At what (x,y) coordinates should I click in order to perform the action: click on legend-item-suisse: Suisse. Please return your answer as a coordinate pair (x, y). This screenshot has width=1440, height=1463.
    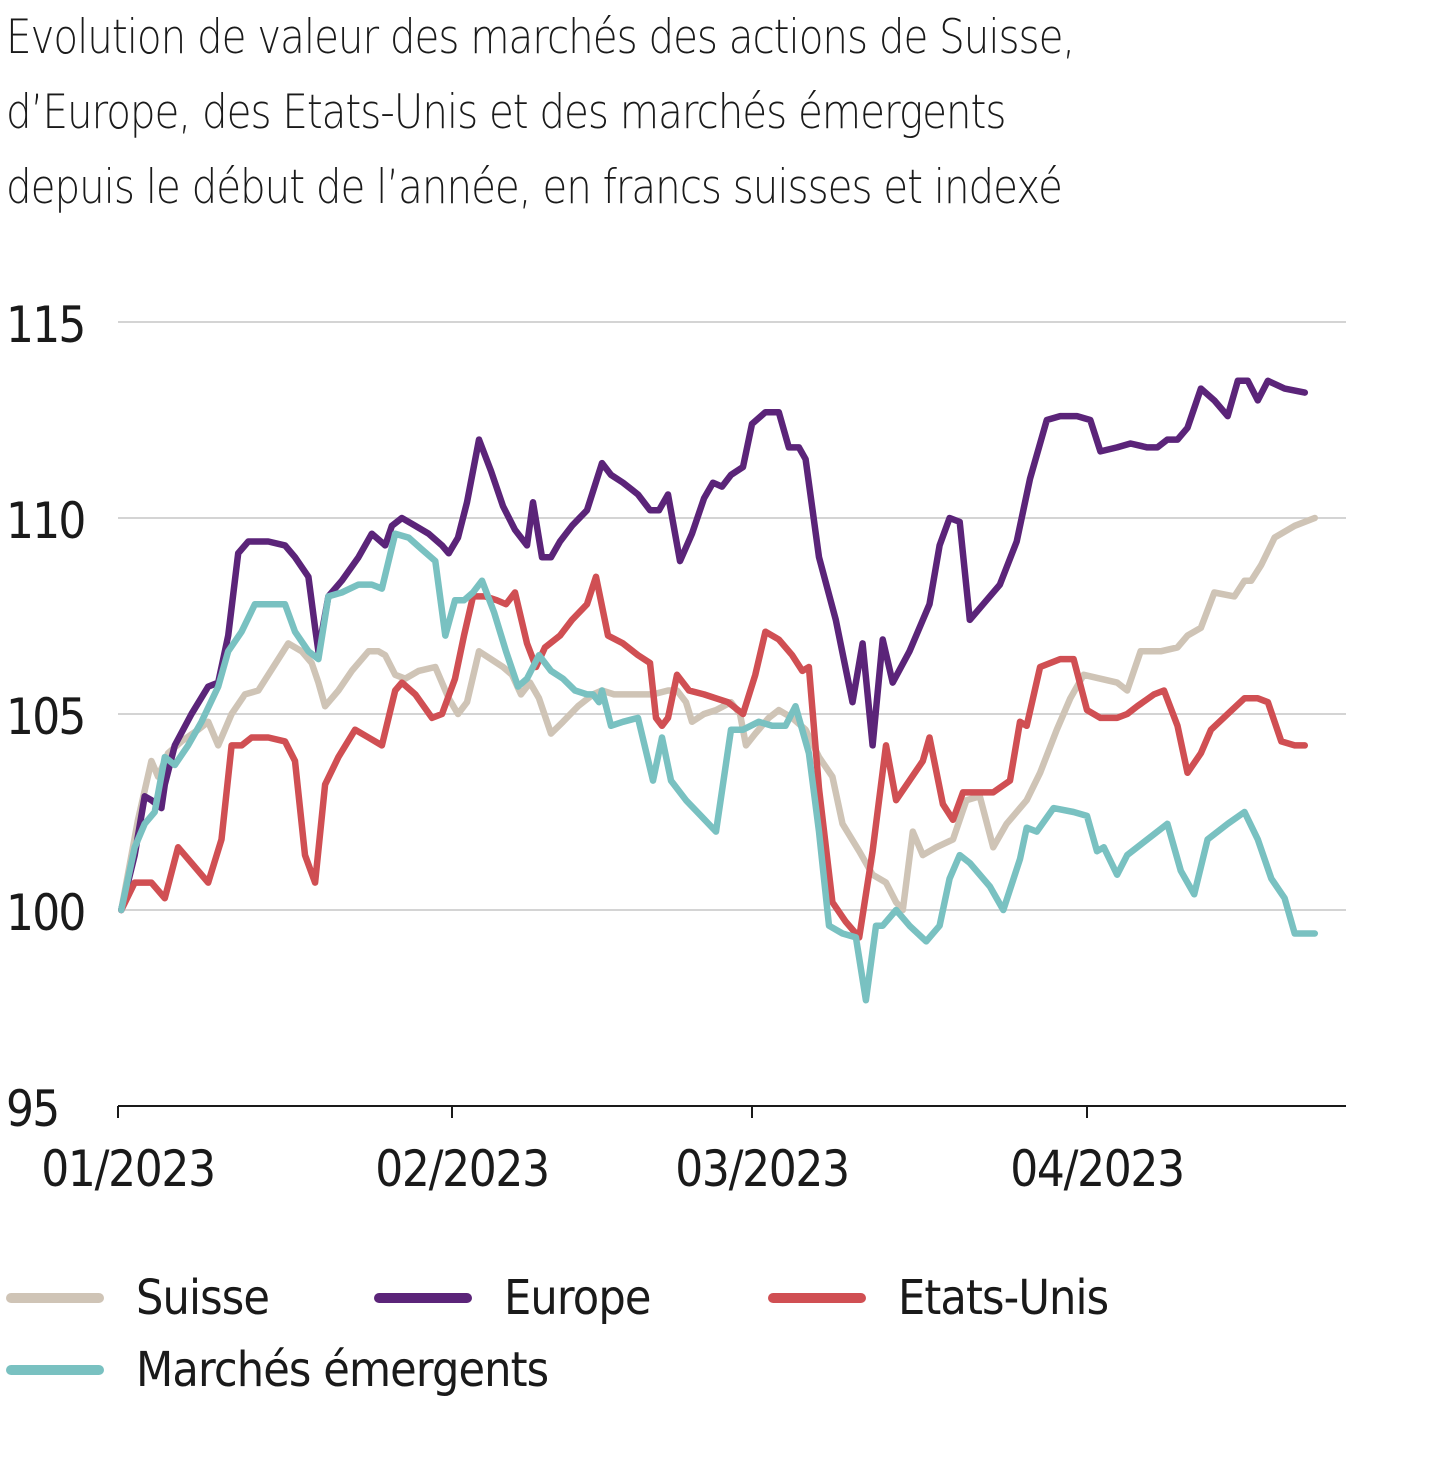
    Looking at the image, I should click on (142, 1298).